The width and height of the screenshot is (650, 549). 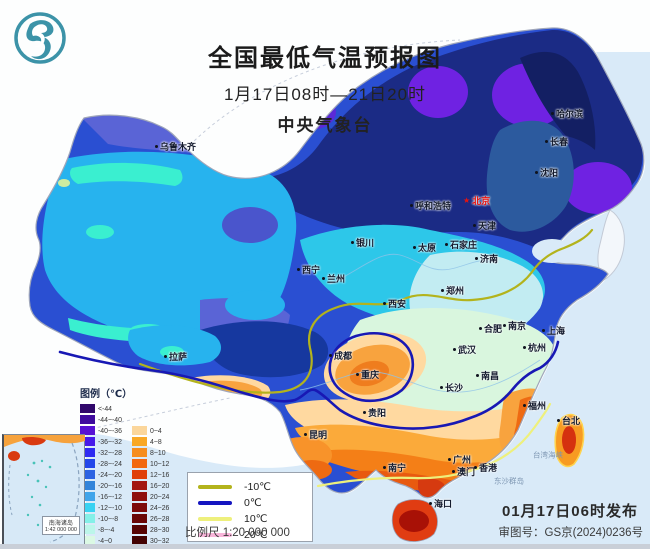 I want to click on city-name: 银川, so click(x=365, y=243).